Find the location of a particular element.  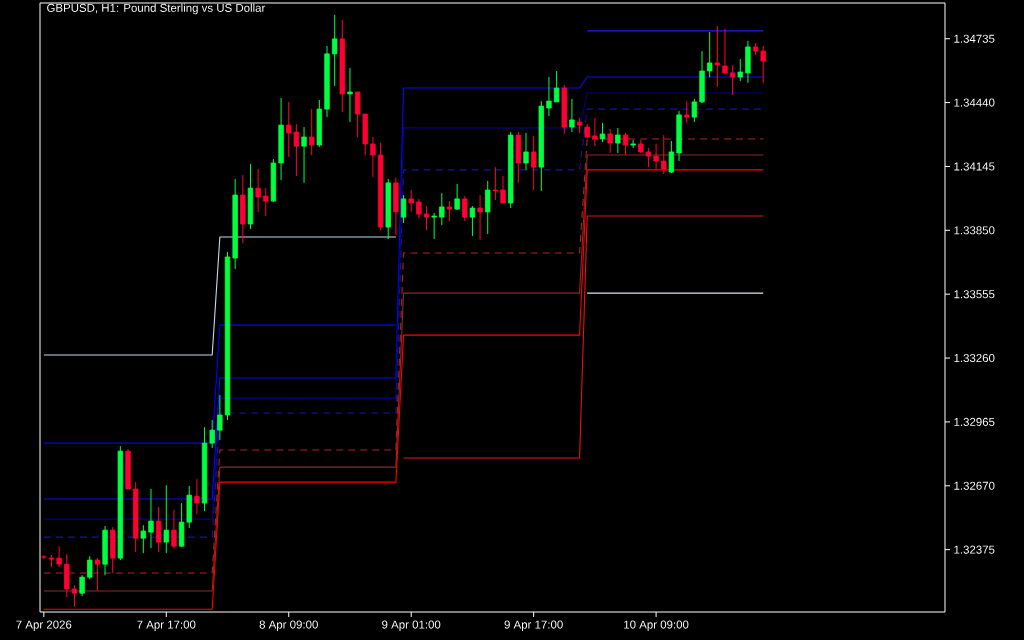

y-tick-label: 1.32375 is located at coordinates (974, 549).